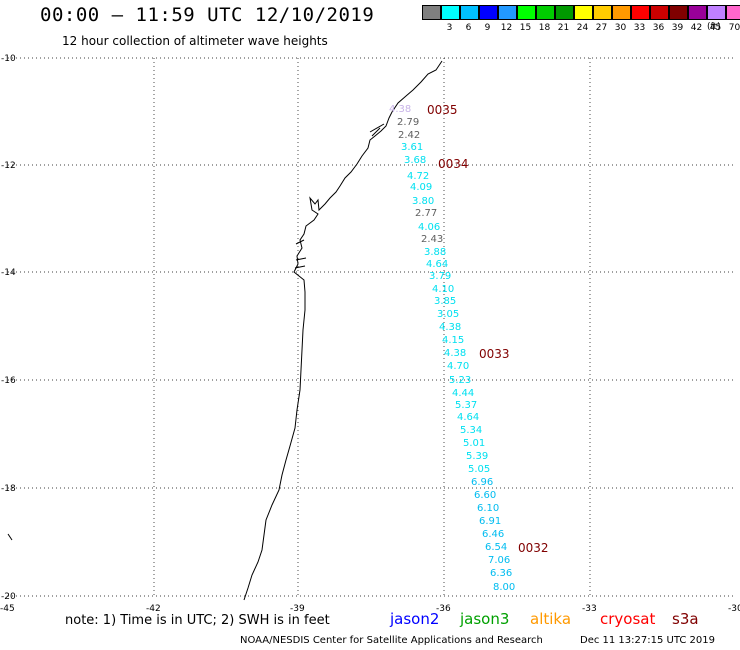 The width and height of the screenshot is (740, 650). I want to click on wave-height-value: 5.01, so click(474, 443).